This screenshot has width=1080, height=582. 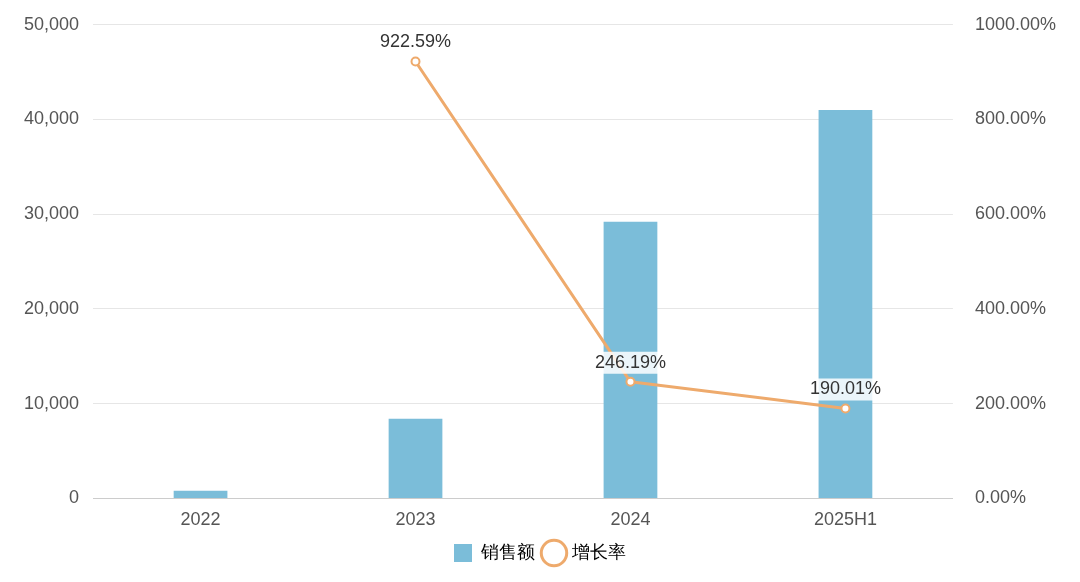 What do you see at coordinates (51, 213) in the screenshot?
I see `y-tick-label: 30,000` at bounding box center [51, 213].